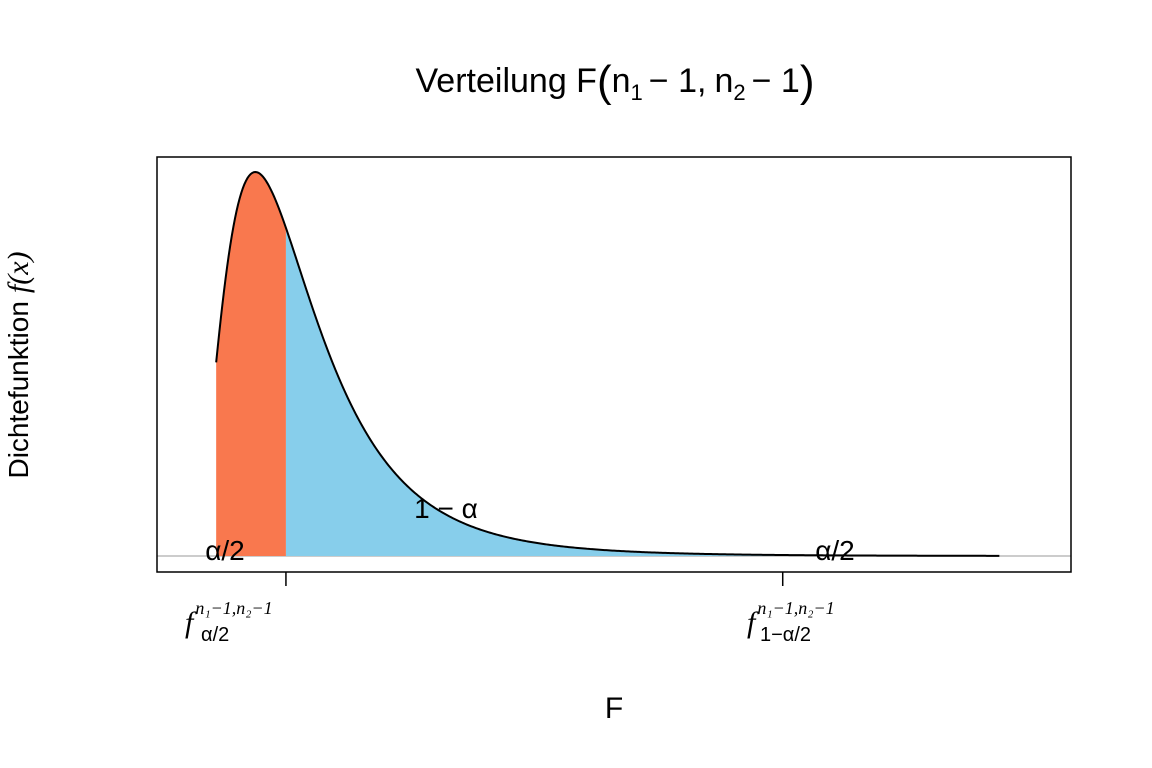 This screenshot has height=768, width=1152. I want to click on region-label-center: 1 − α, so click(446, 508).